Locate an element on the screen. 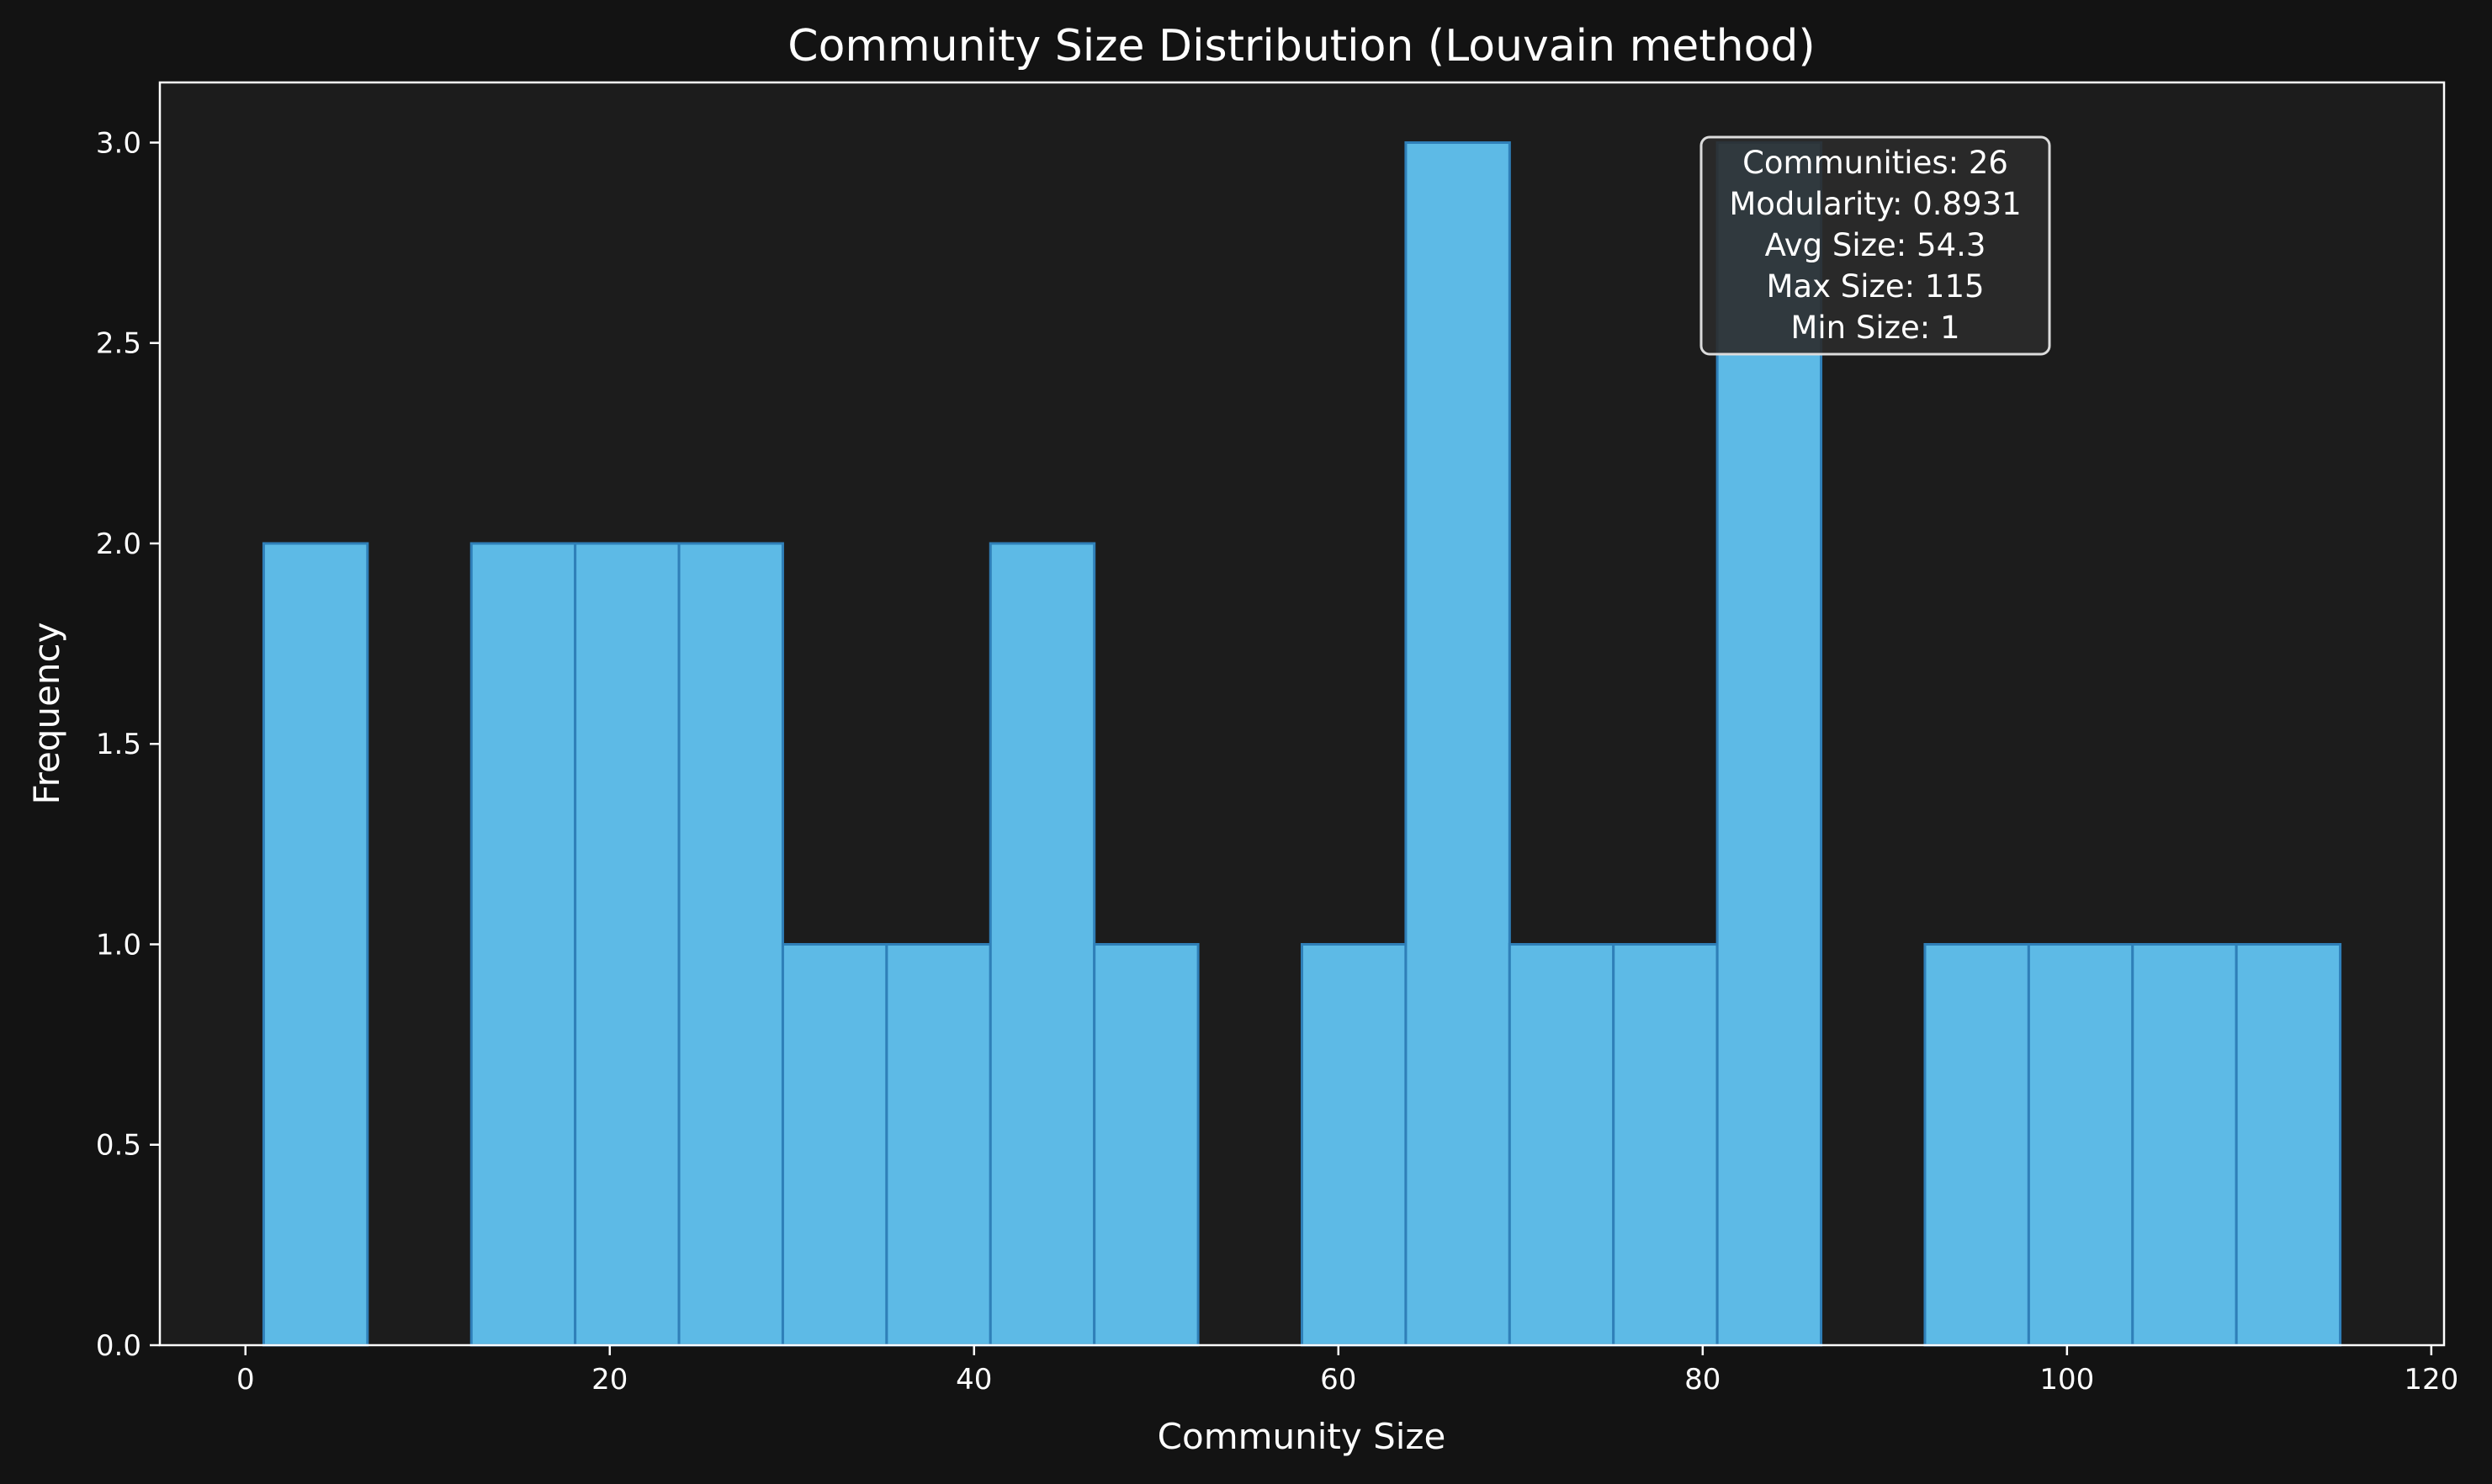 Image resolution: width=2492 pixels, height=1484 pixels. y-tick-label: 2.5 is located at coordinates (118, 344).